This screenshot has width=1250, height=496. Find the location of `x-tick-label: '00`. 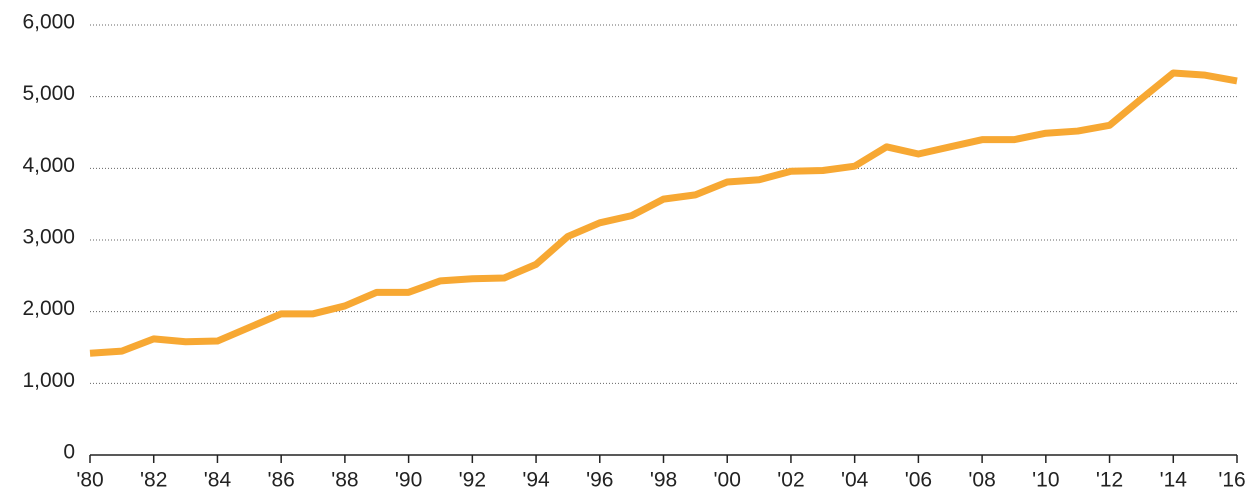

x-tick-label: '00 is located at coordinates (727, 480).